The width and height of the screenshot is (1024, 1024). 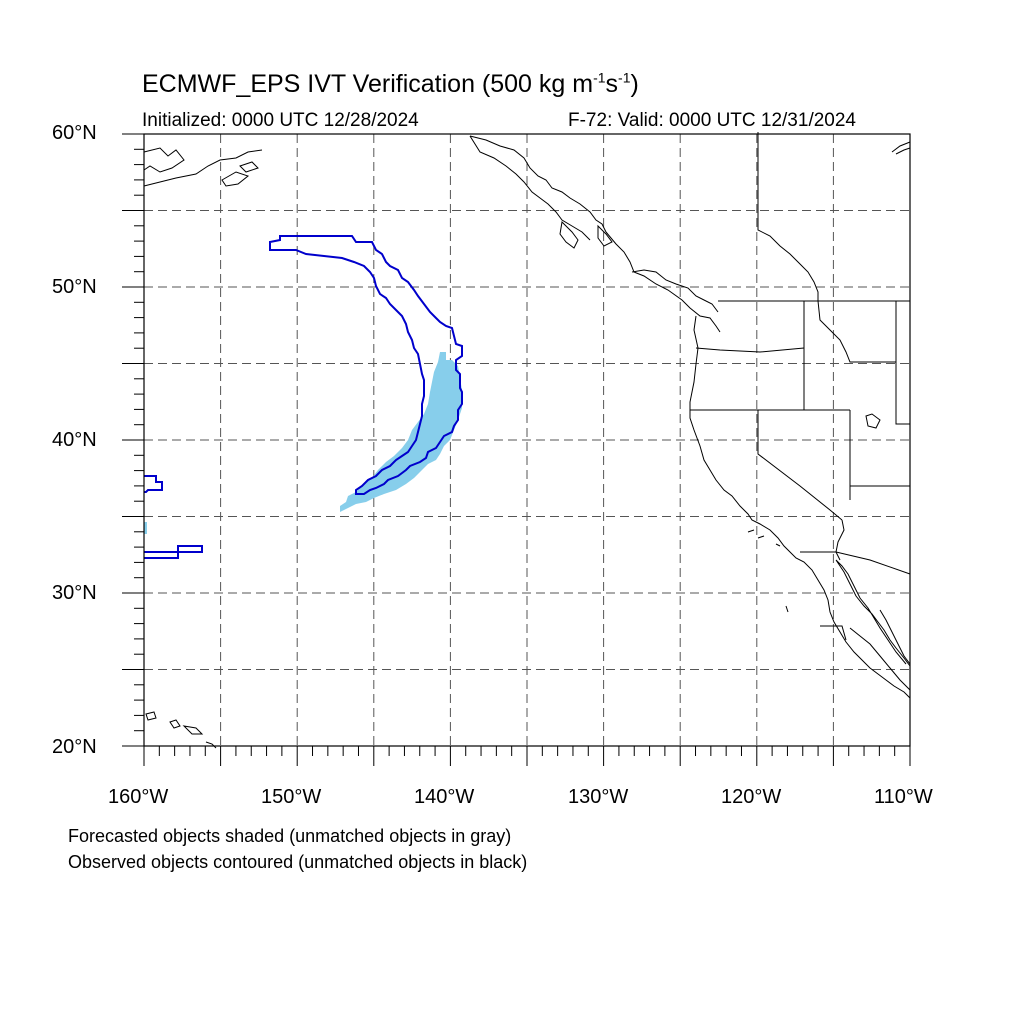 What do you see at coordinates (612, 84) in the screenshot?
I see `title-text-2: s` at bounding box center [612, 84].